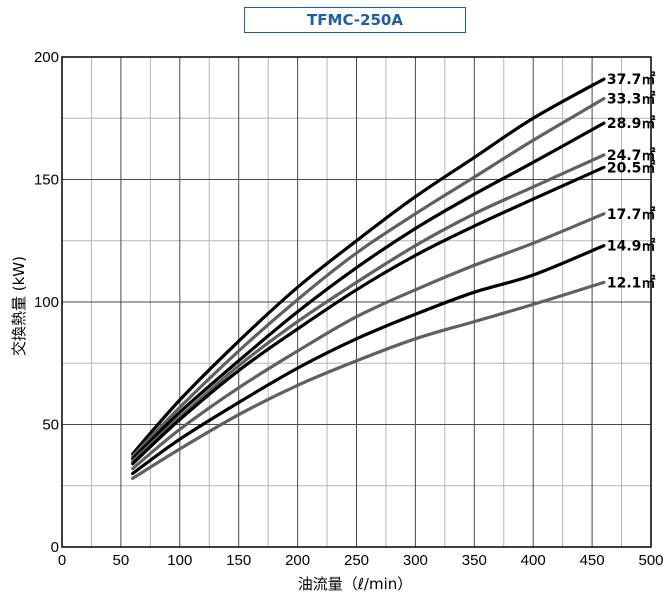  I want to click on x-tick-label: 300, so click(415, 560).